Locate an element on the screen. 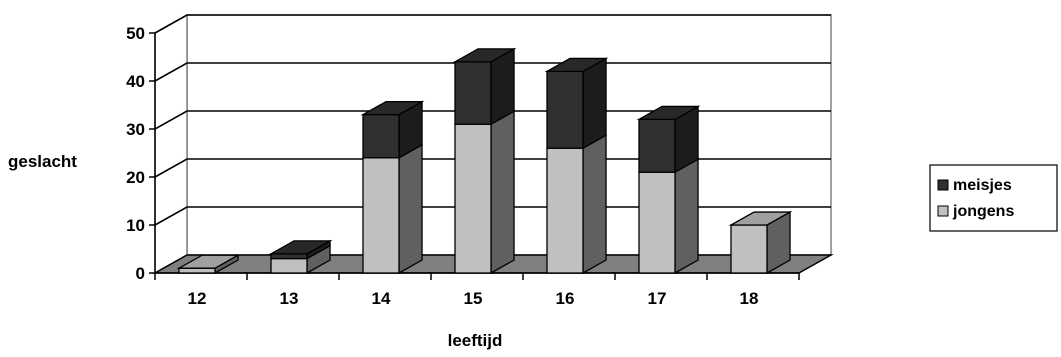 This screenshot has height=357, width=1061. bar-jongens-16-side is located at coordinates (594, 204).